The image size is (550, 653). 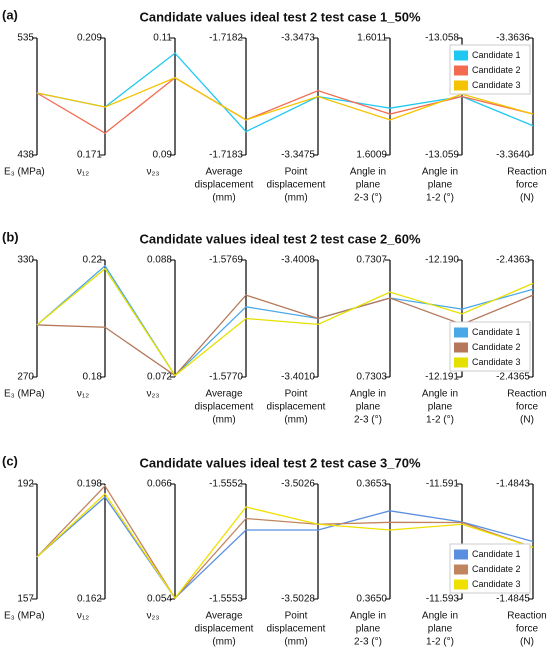 What do you see at coordinates (442, 377) in the screenshot?
I see `tick-label: -12.191` at bounding box center [442, 377].